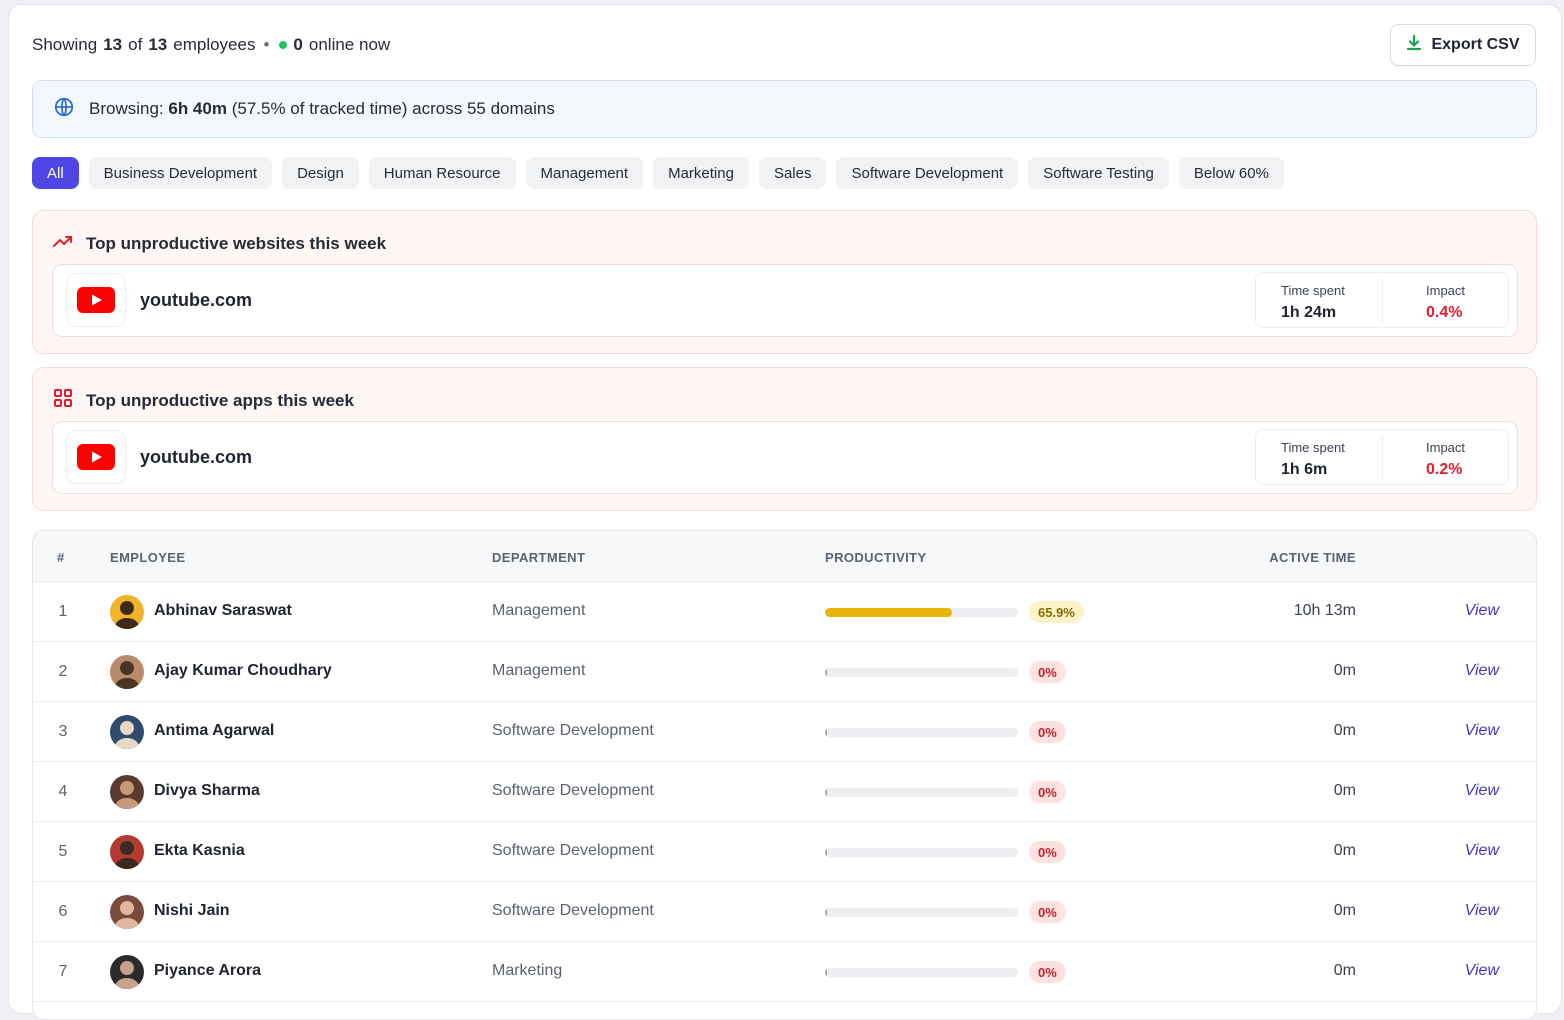 The image size is (1564, 1020). What do you see at coordinates (65, 44) in the screenshot?
I see `showing-prefix: Showing` at bounding box center [65, 44].